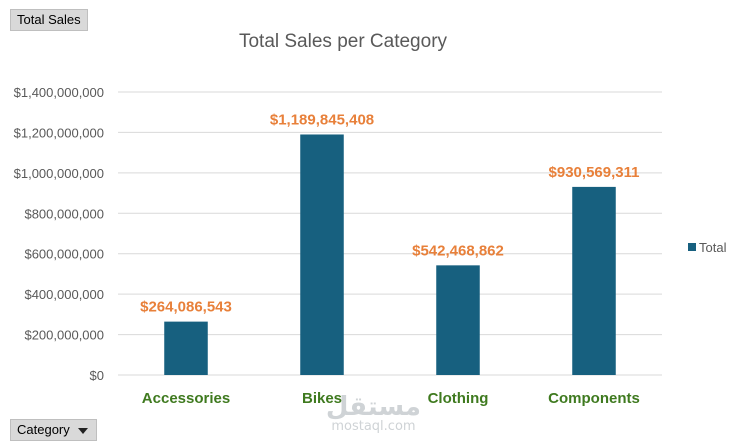  What do you see at coordinates (458, 398) in the screenshot?
I see `category-label: Clothing` at bounding box center [458, 398].